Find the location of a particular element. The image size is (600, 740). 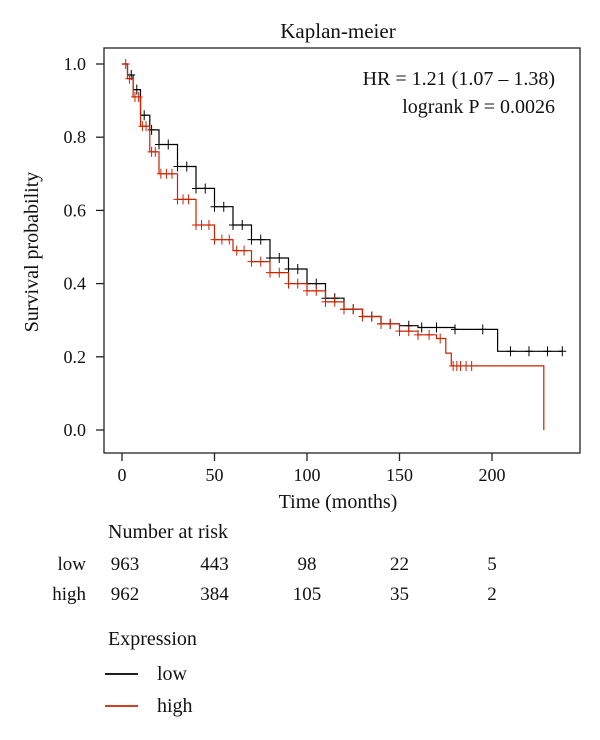

risk-value-low-4: 5 is located at coordinates (492, 564).